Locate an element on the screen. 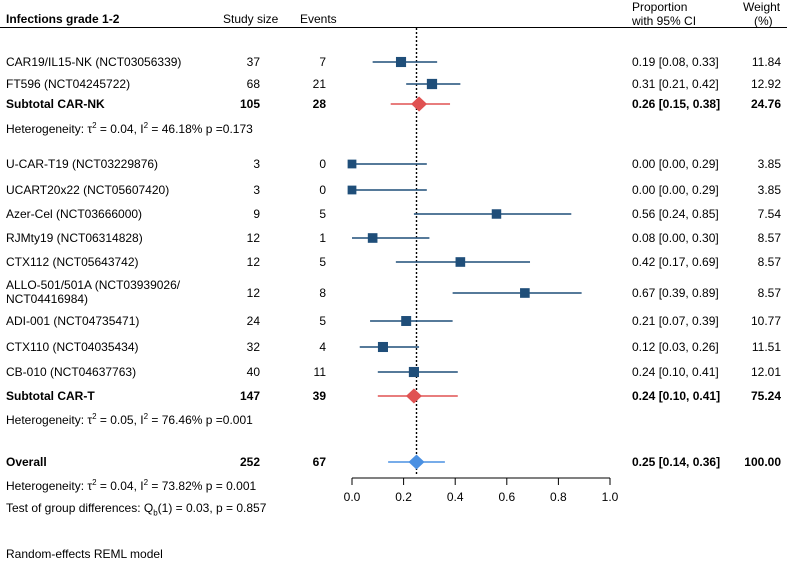  column-header-events: Events is located at coordinates (318, 19).